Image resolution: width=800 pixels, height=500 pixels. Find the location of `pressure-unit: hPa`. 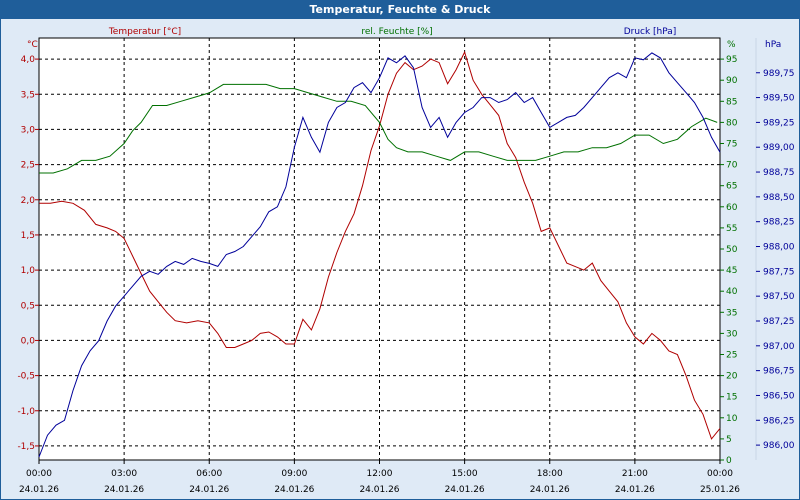

pressure-unit: hPa is located at coordinates (773, 45).